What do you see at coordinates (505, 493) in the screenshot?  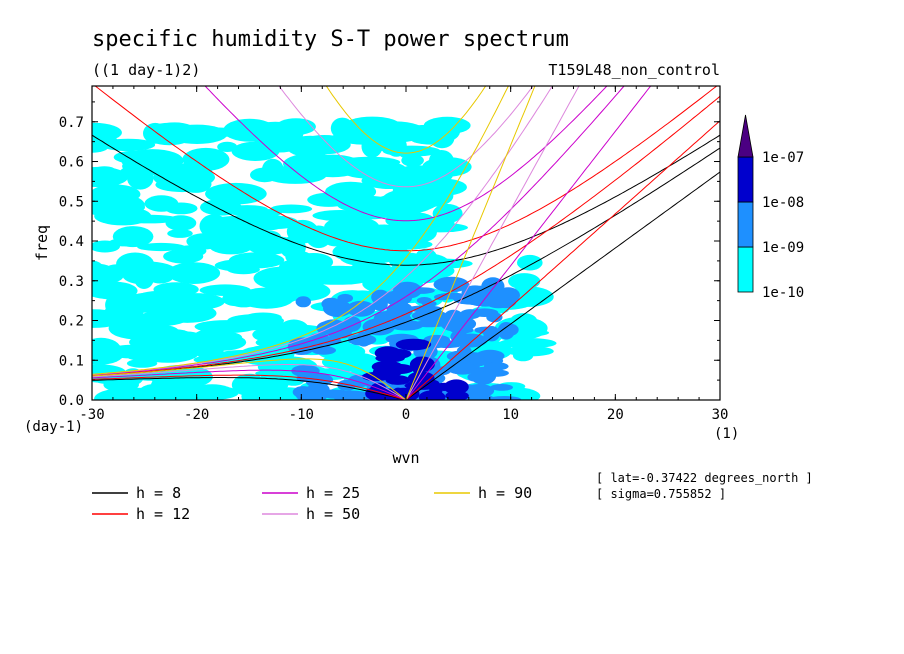 I see `legend-label: h = 90` at bounding box center [505, 493].